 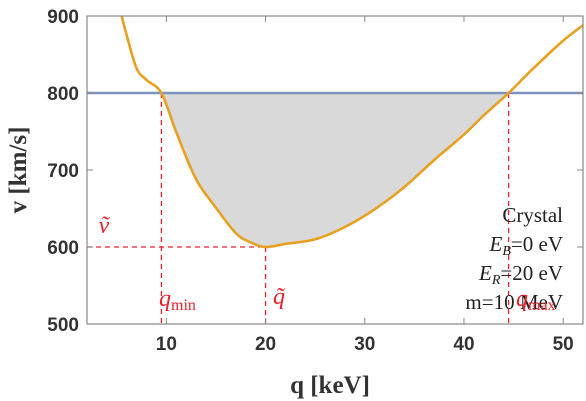 What do you see at coordinates (542, 305) in the screenshot?
I see `q-max-subscript: max` at bounding box center [542, 305].